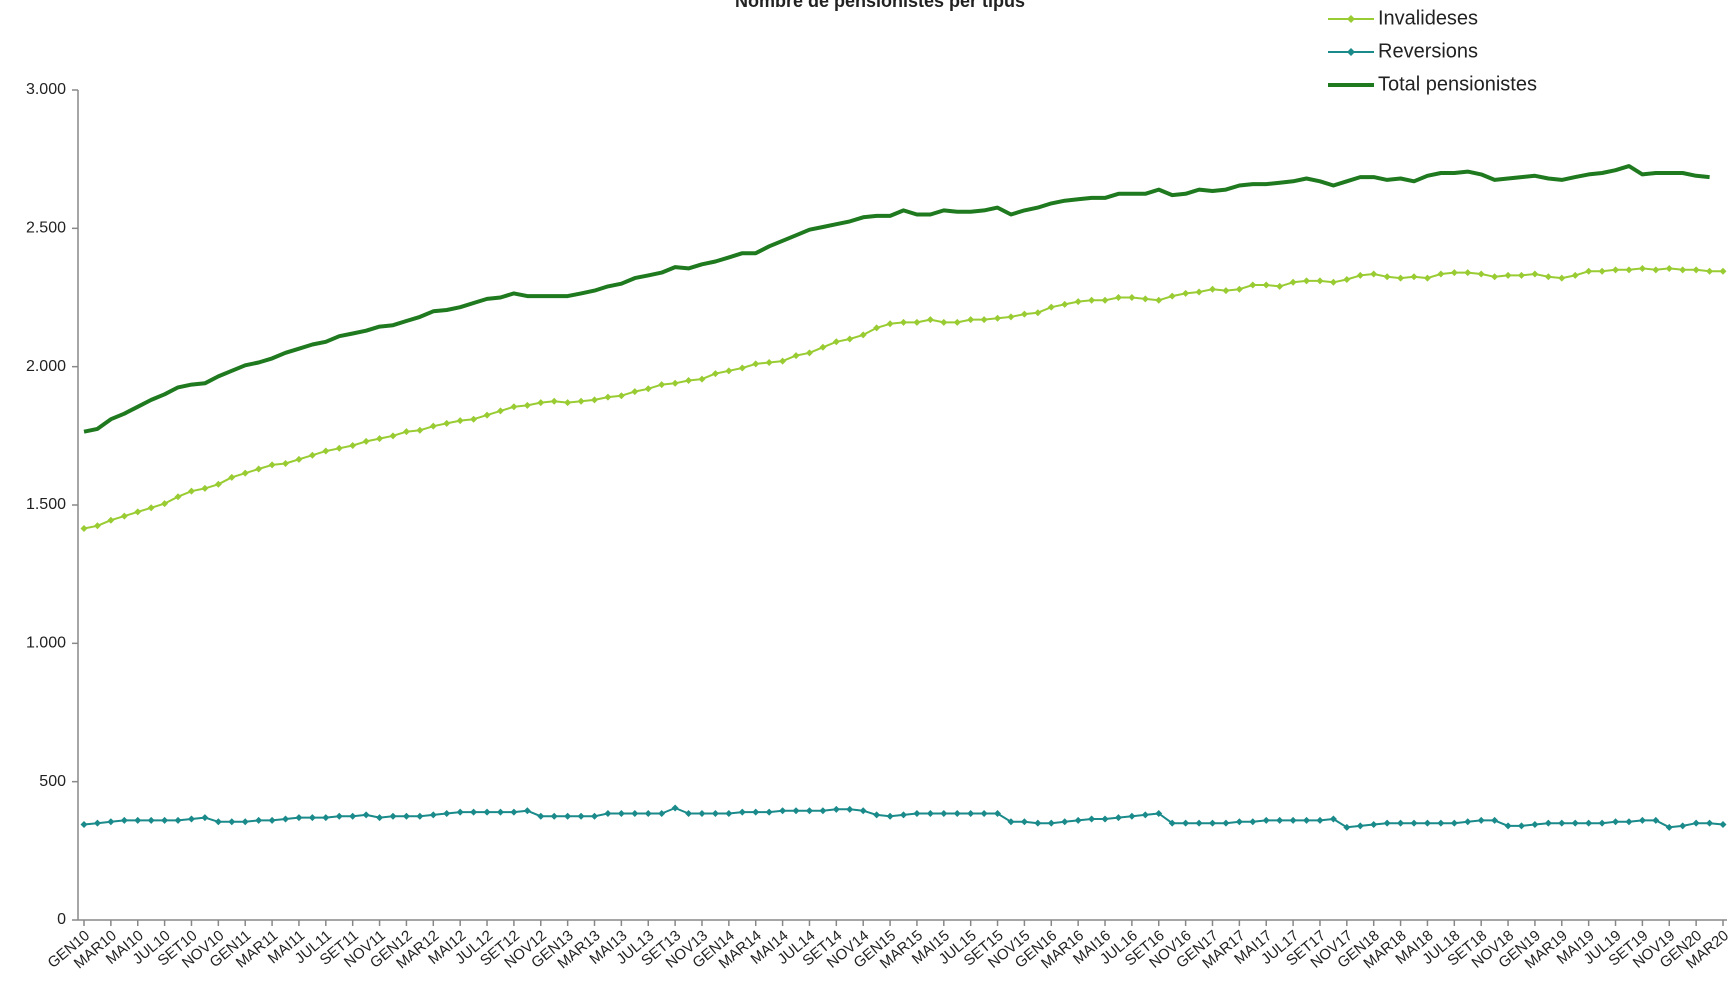  Describe the element at coordinates (61, 919) in the screenshot. I see `y-tick-label: 0` at that location.